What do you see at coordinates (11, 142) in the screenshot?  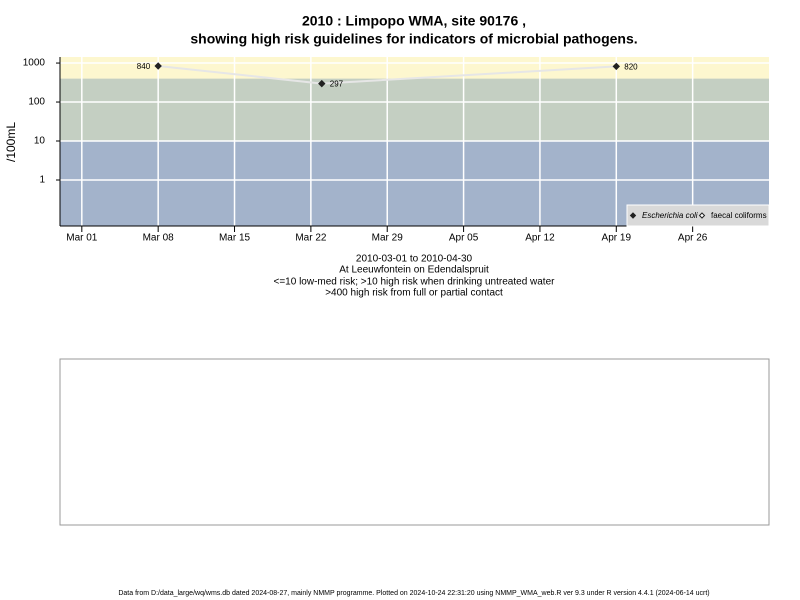 I see `y-axis-label: /100mL` at bounding box center [11, 142].